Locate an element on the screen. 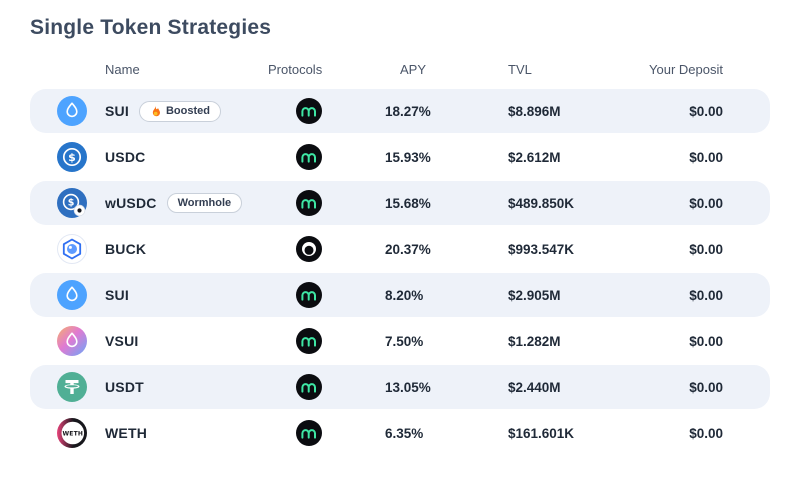 The width and height of the screenshot is (800, 481). usdc-token-icon: $ is located at coordinates (71, 157).